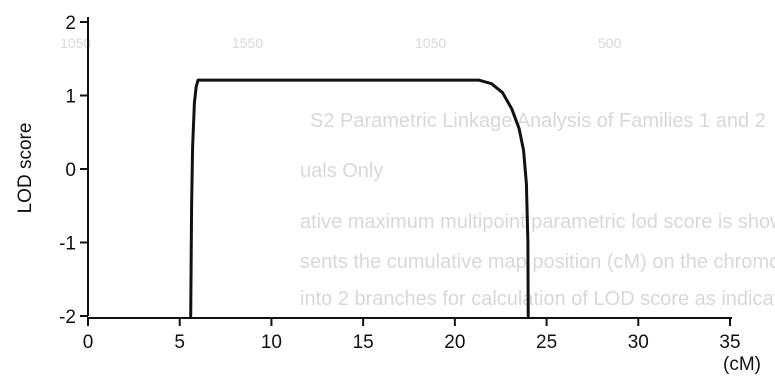 The image size is (775, 378). I want to click on x-tick-label: 30, so click(638, 342).